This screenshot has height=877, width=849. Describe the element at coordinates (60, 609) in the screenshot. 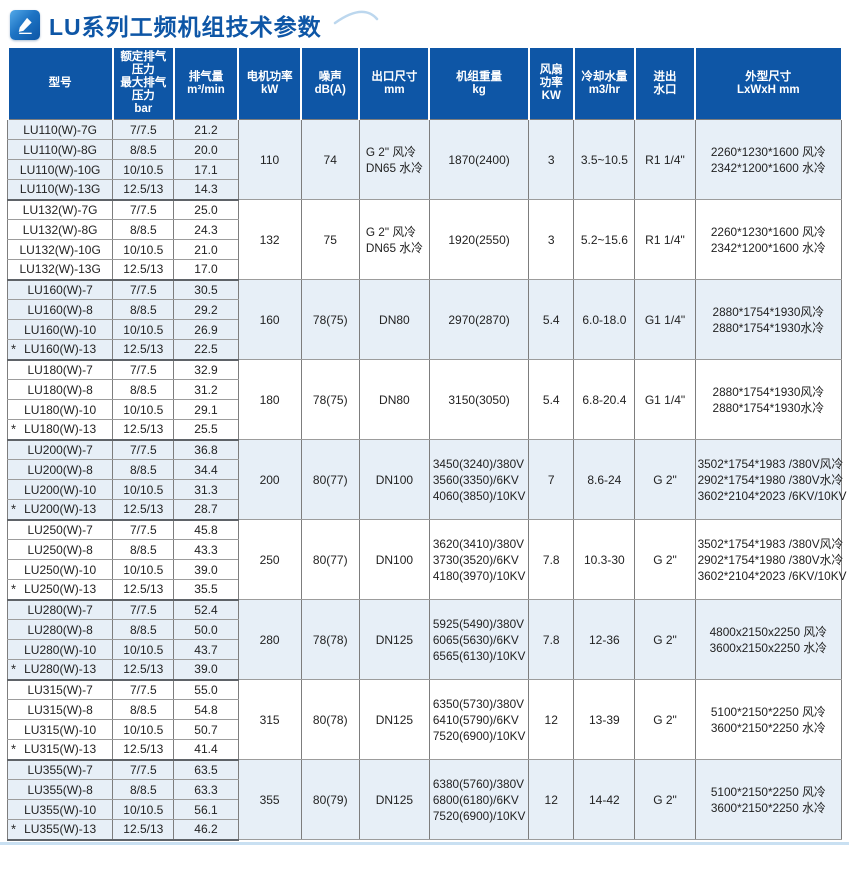

I see `model-name: LU280(W)-7` at that location.